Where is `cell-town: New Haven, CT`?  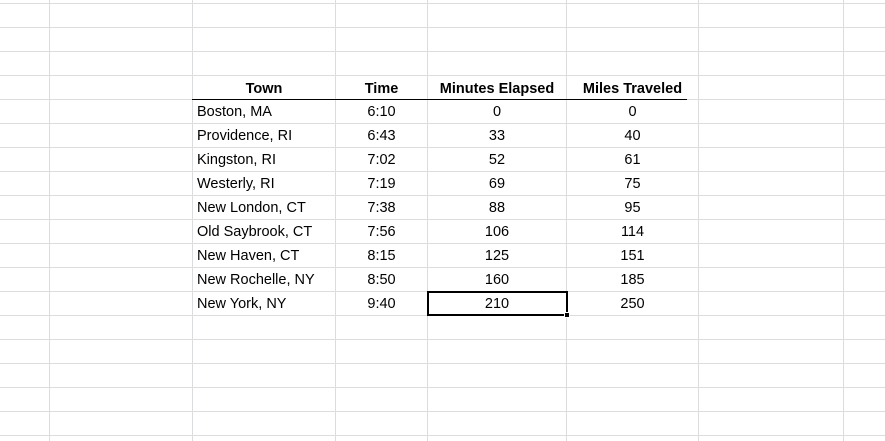 cell-town: New Haven, CT is located at coordinates (264, 255).